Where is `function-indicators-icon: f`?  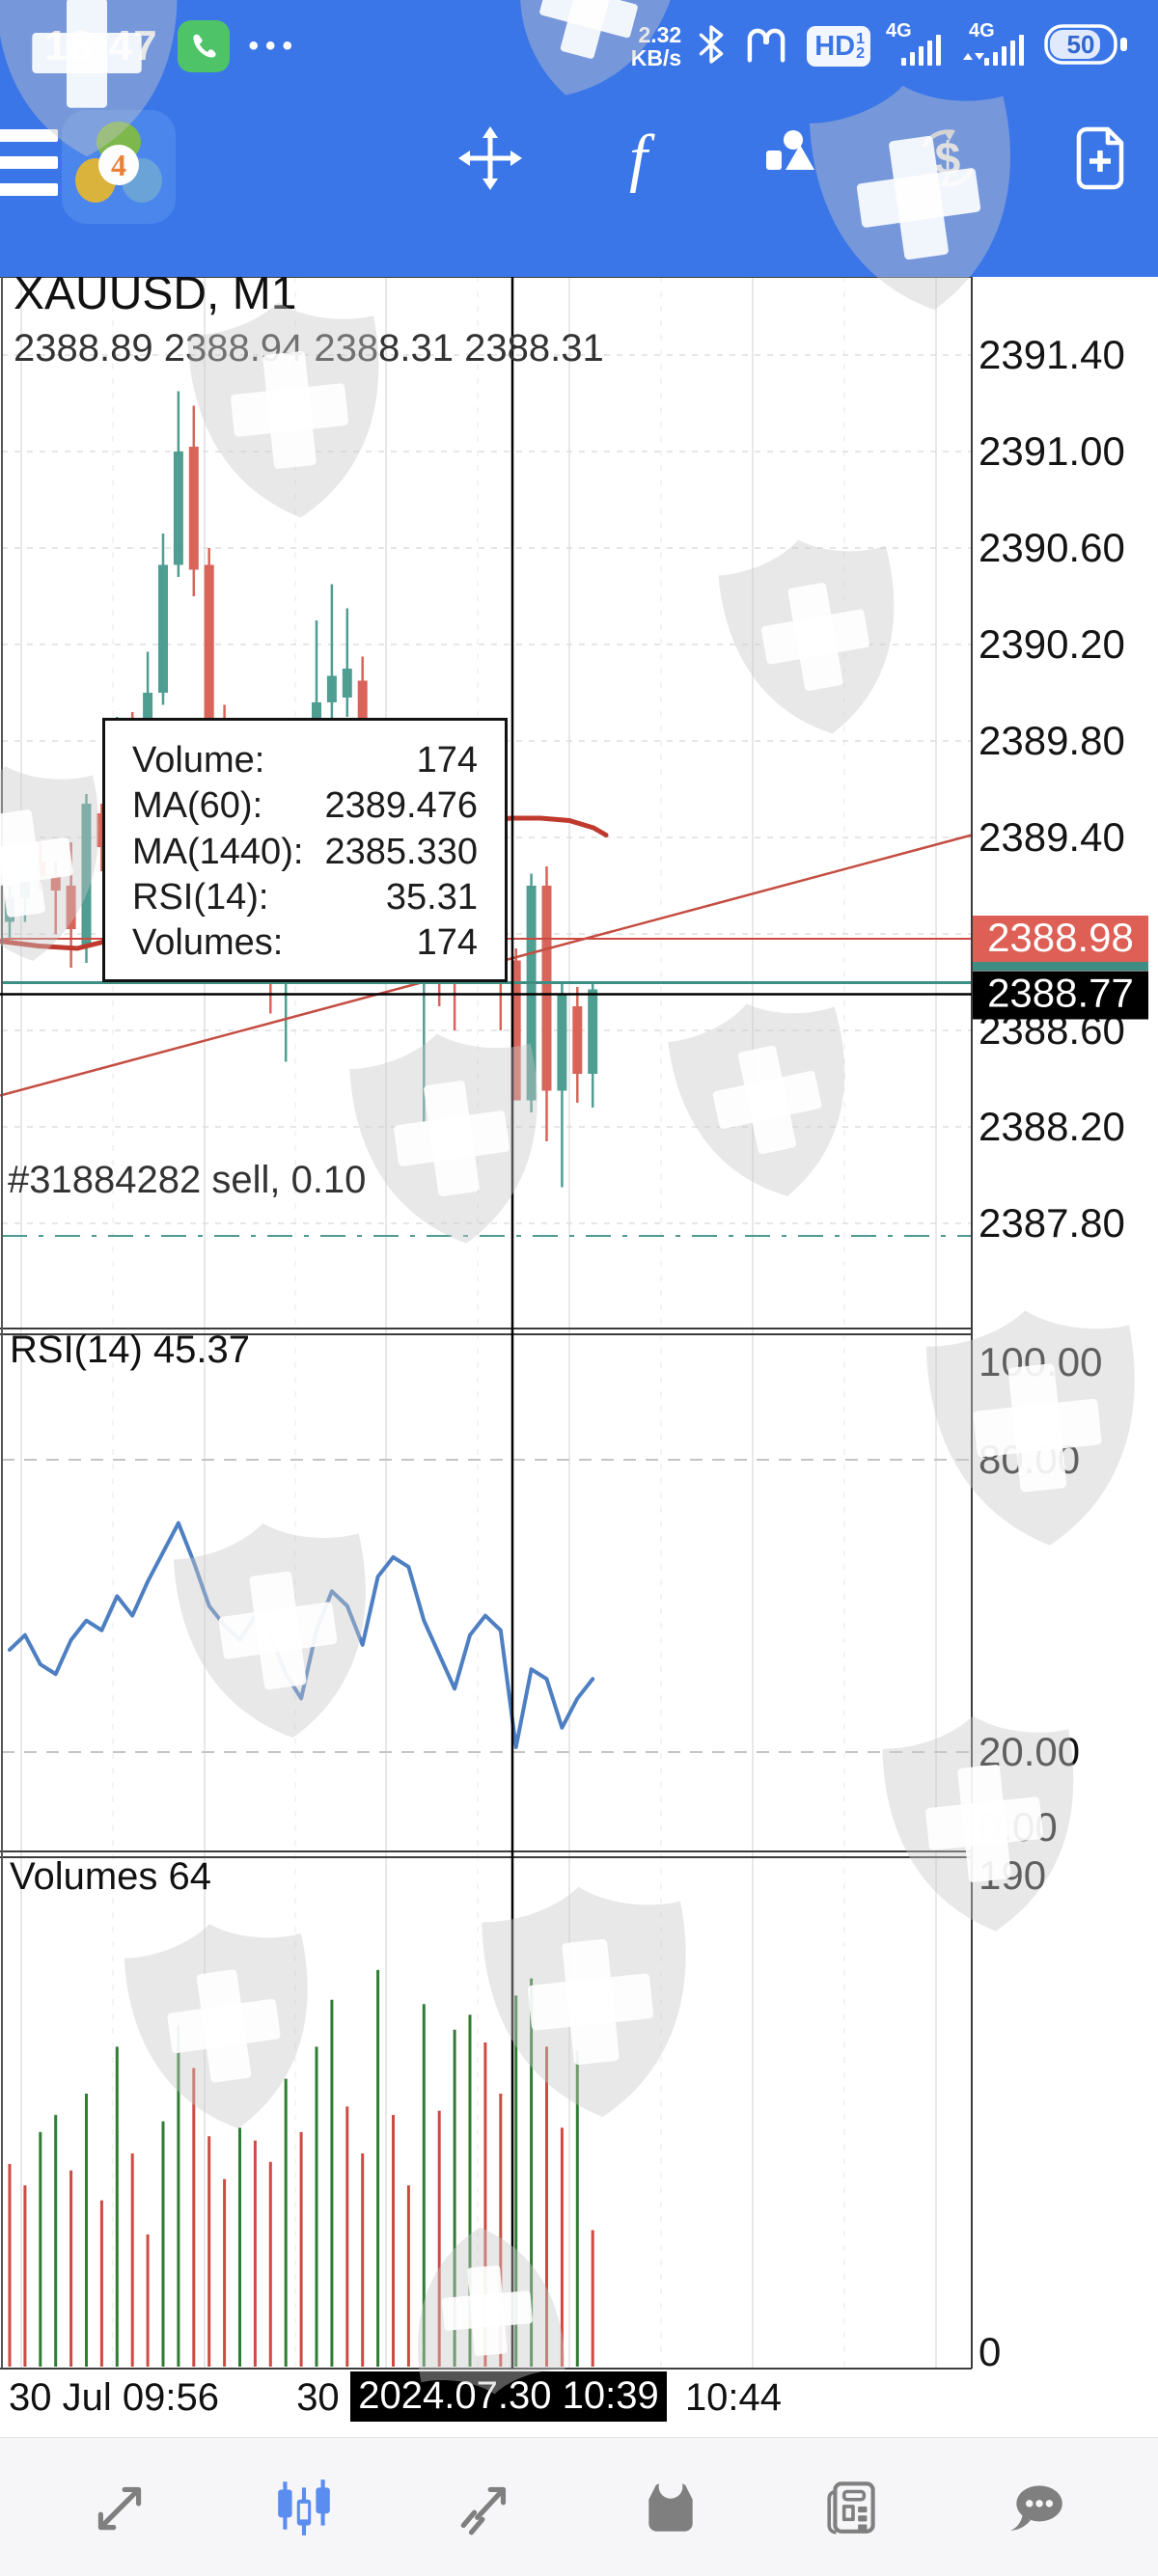 function-indicators-icon: f is located at coordinates (642, 159).